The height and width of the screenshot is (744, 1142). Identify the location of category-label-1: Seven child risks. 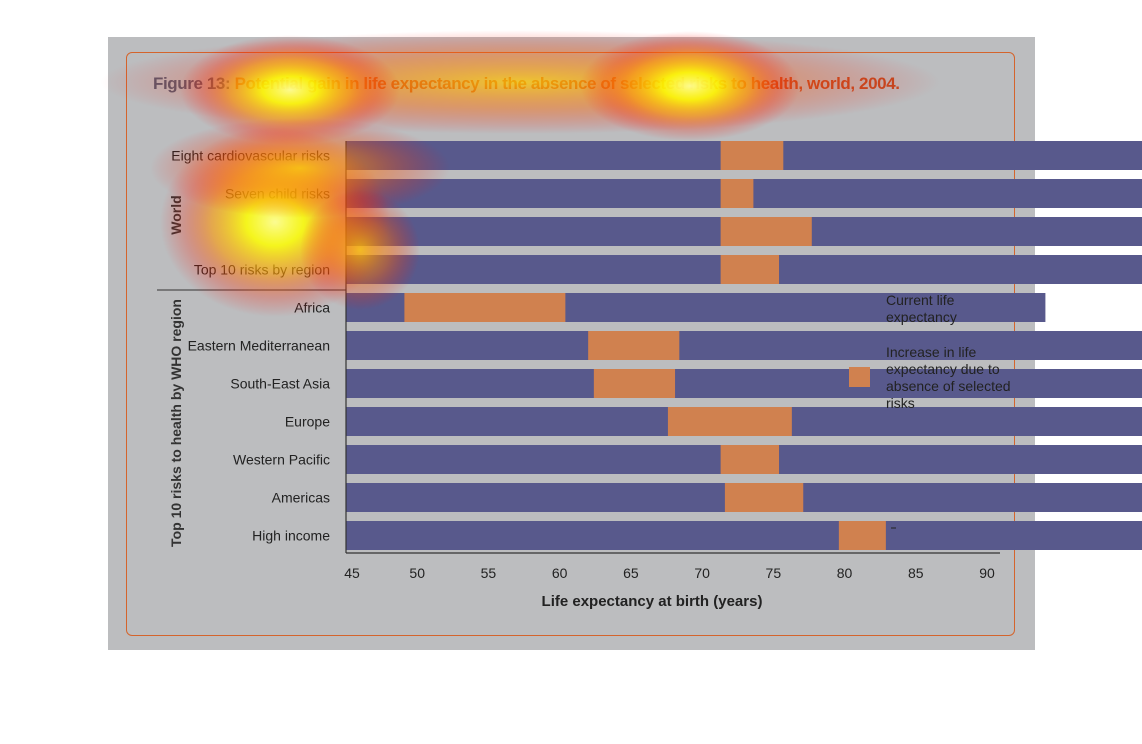
(277, 194).